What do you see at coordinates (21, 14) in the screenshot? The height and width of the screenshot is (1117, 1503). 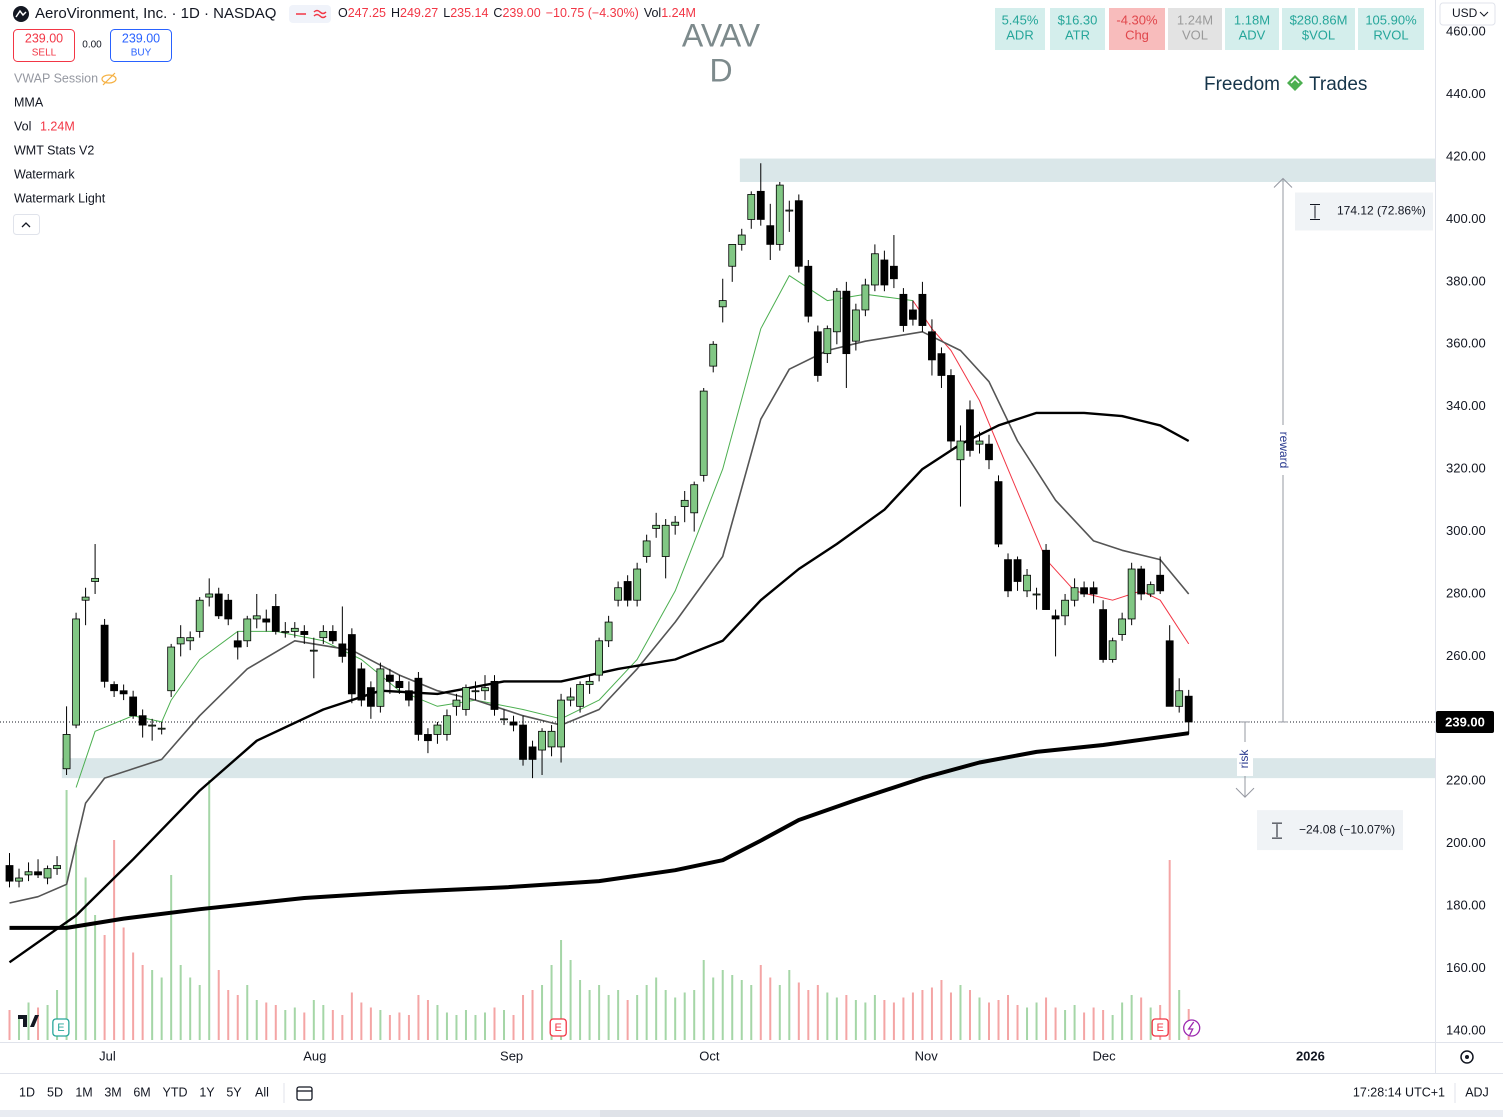 I see `logo` at bounding box center [21, 14].